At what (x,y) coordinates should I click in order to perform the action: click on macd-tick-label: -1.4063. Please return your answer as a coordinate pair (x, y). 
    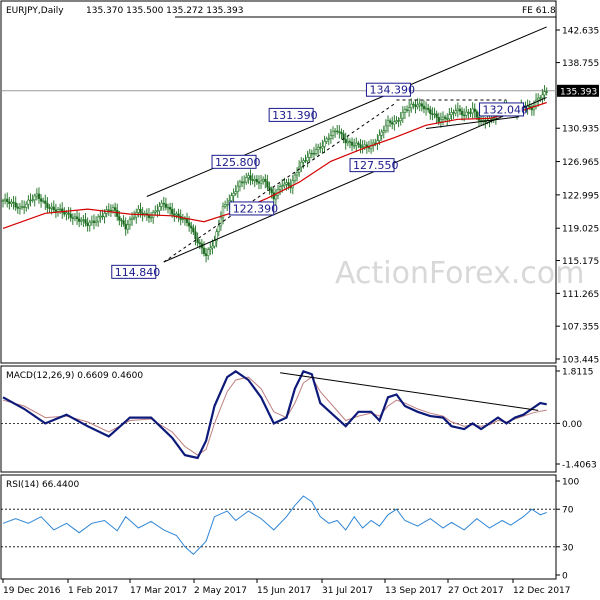
    Looking at the image, I should click on (579, 466).